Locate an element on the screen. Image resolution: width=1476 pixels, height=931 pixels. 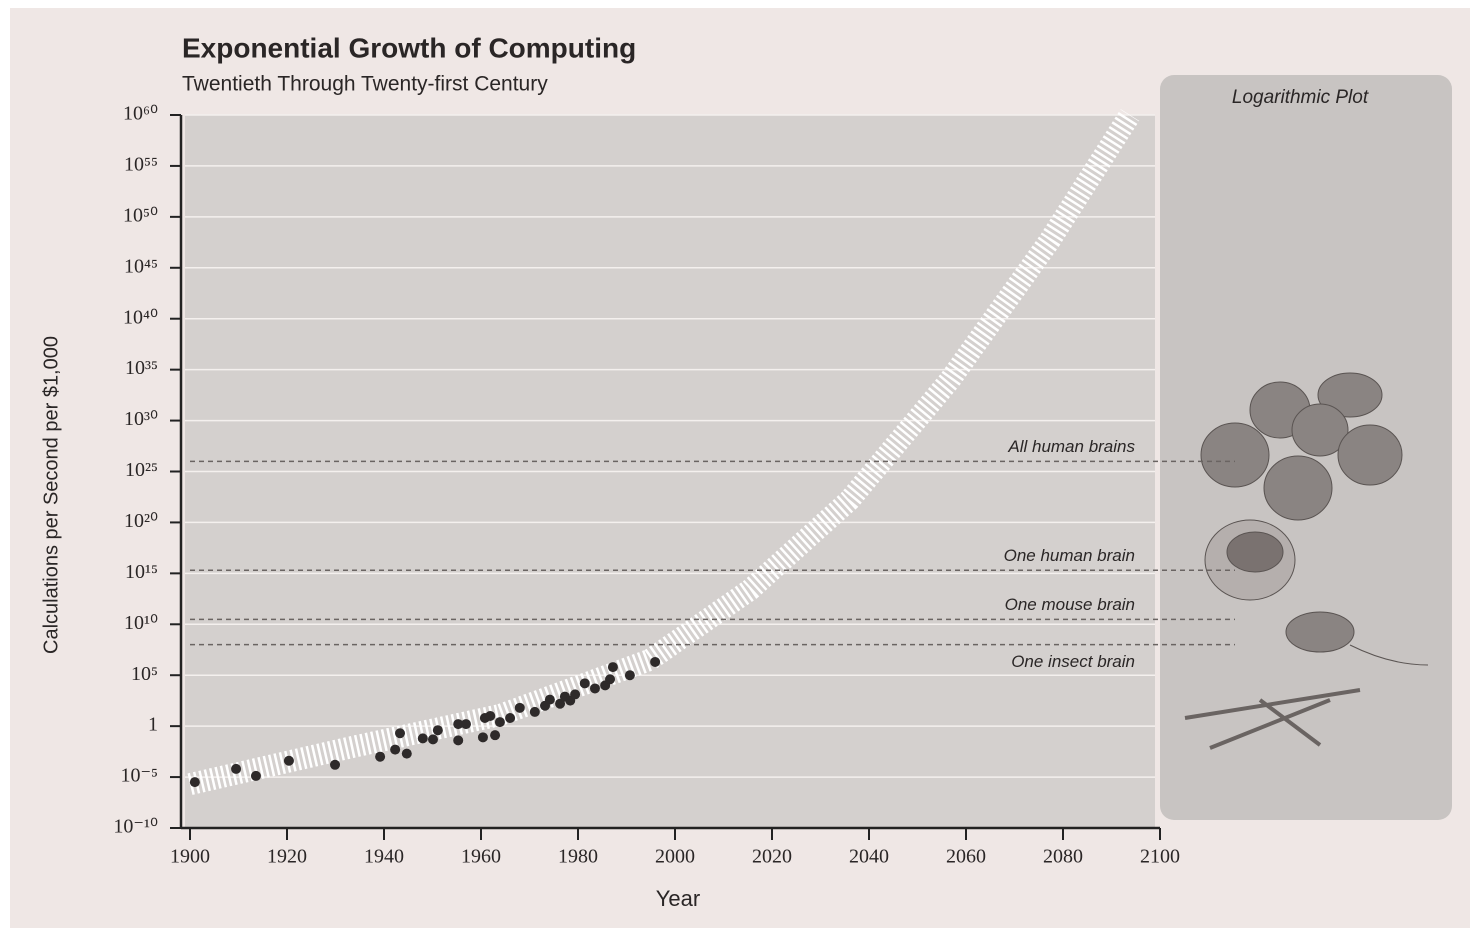
y-tick-label: 10⁴⁰ is located at coordinates (140, 317).